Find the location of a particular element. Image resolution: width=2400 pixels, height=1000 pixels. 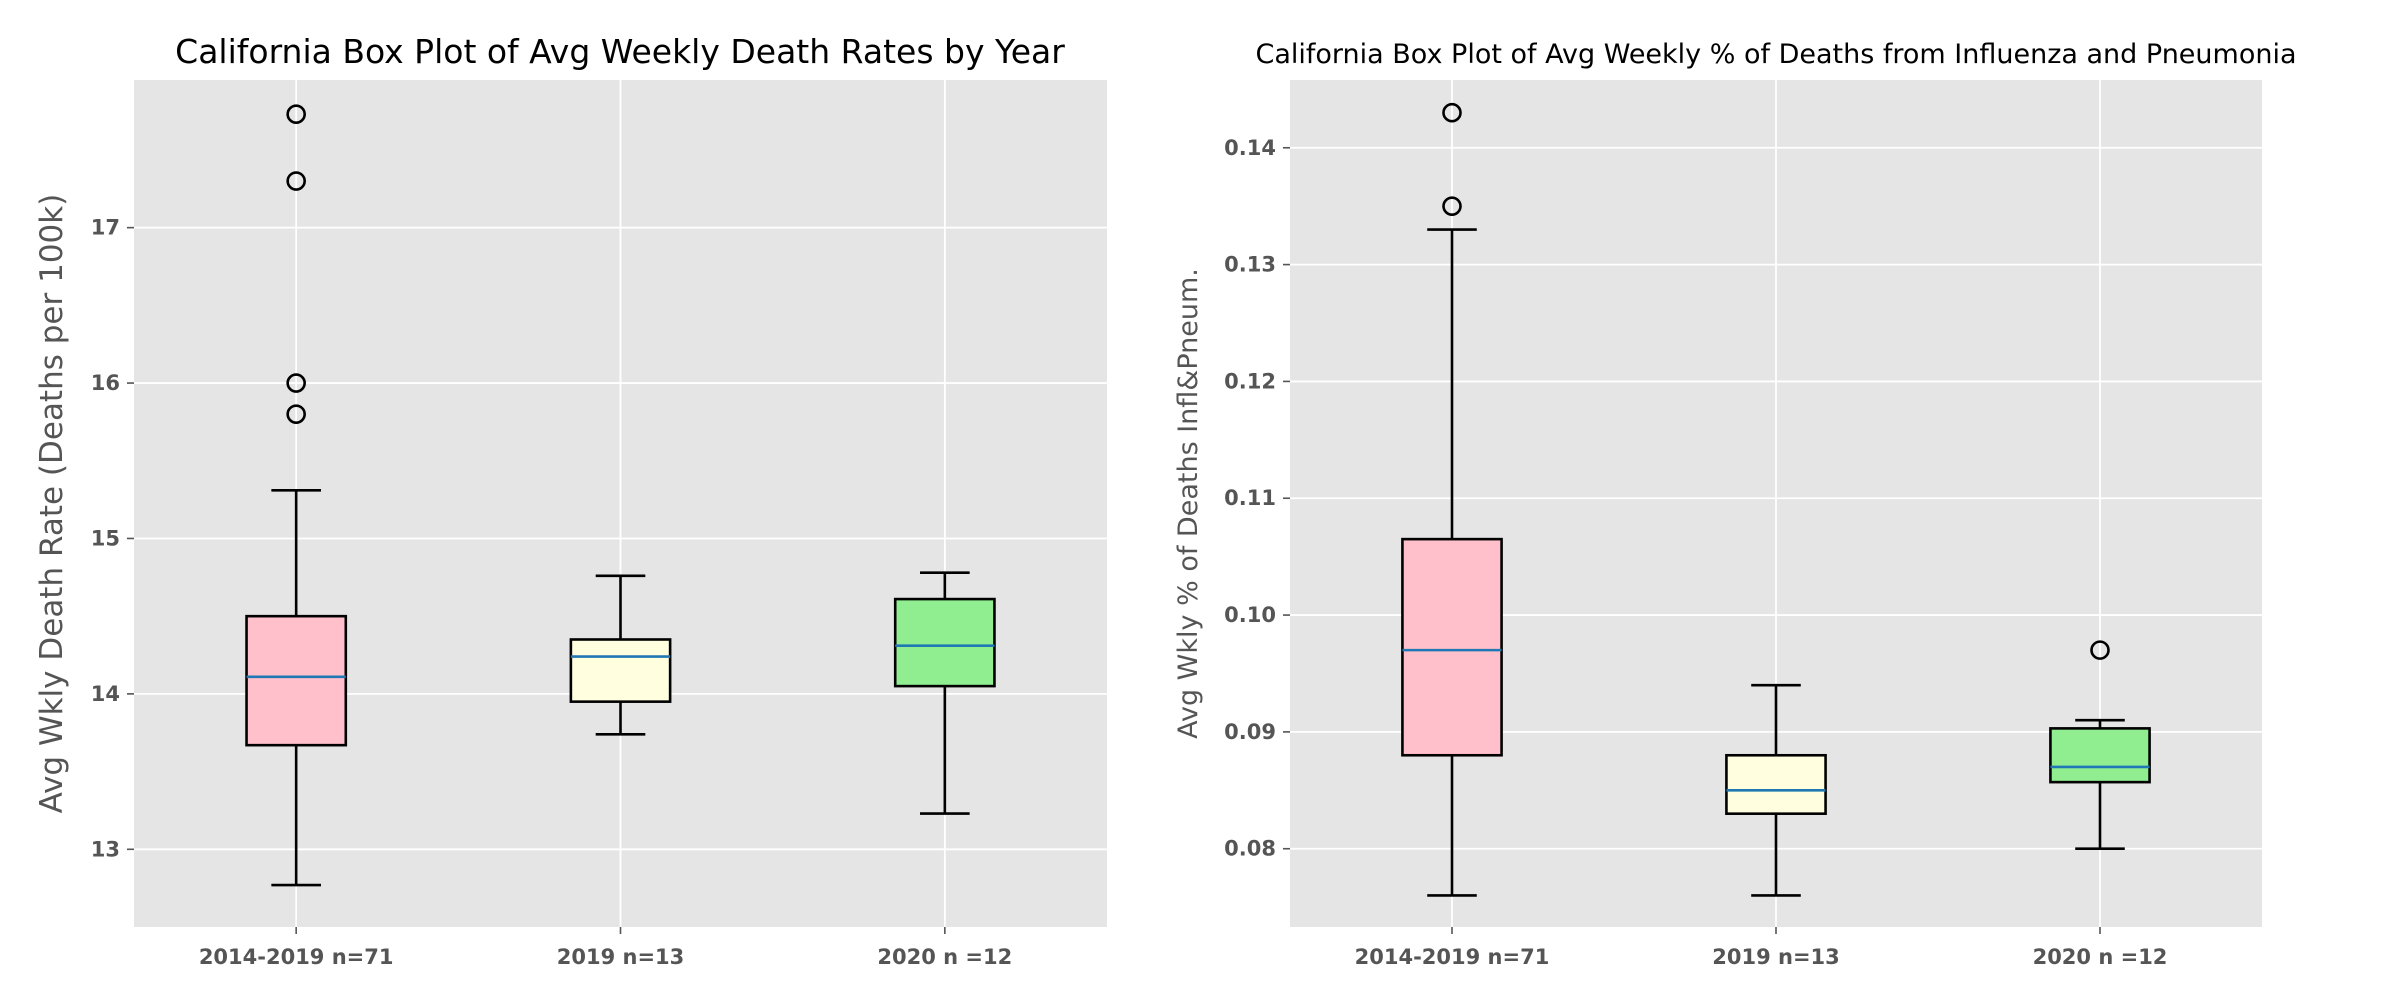

y-tick-label: 0.13 is located at coordinates (1250, 265).